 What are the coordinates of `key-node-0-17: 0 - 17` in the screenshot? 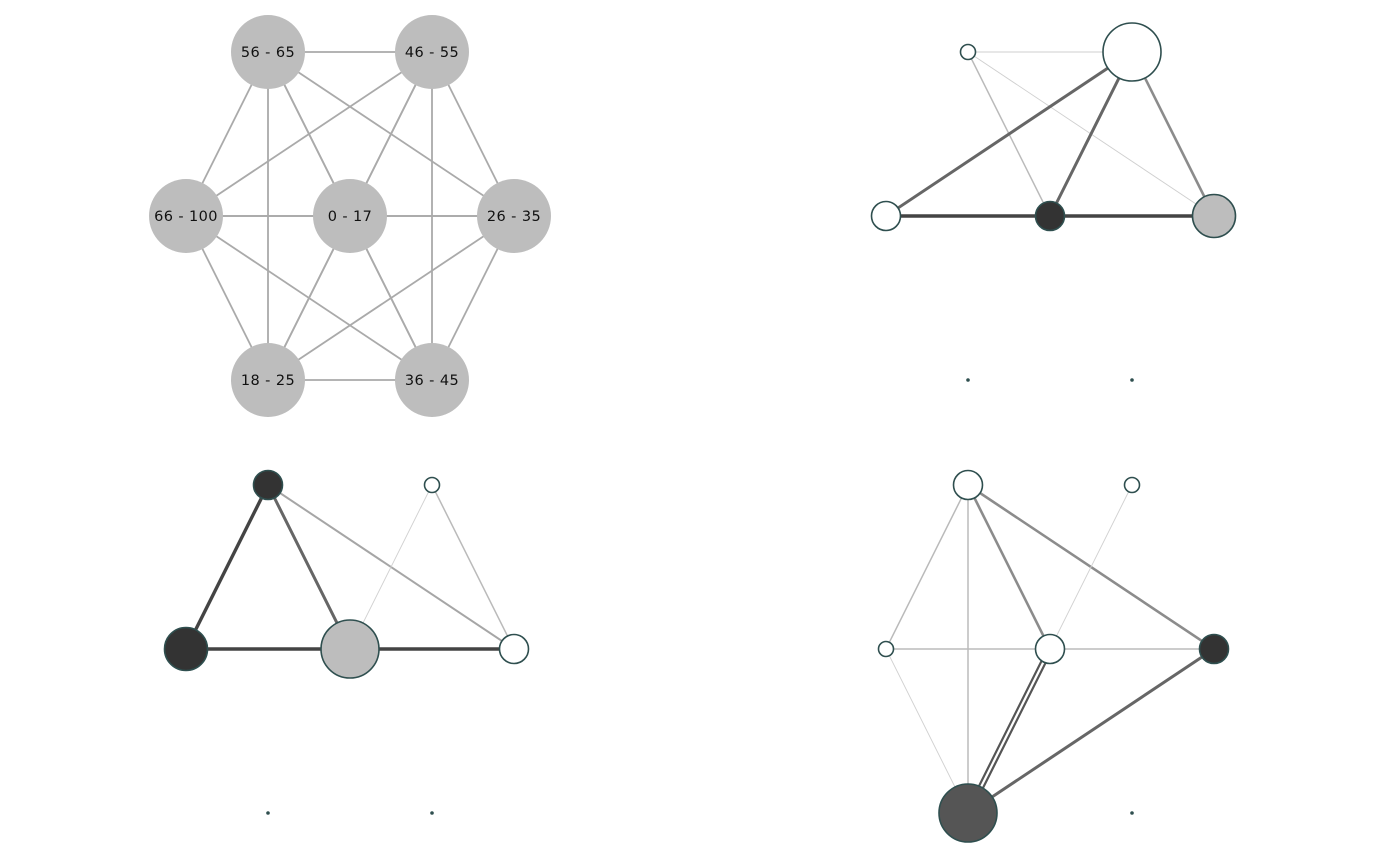 It's located at (350, 216).